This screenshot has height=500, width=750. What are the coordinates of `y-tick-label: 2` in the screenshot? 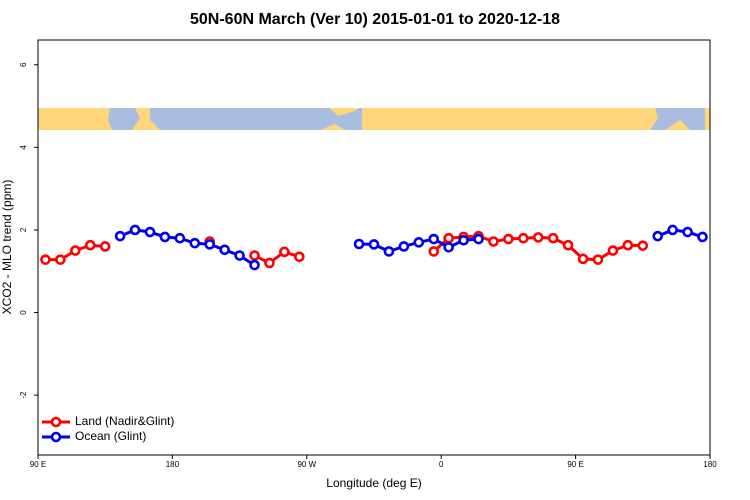 It's located at (23, 229).